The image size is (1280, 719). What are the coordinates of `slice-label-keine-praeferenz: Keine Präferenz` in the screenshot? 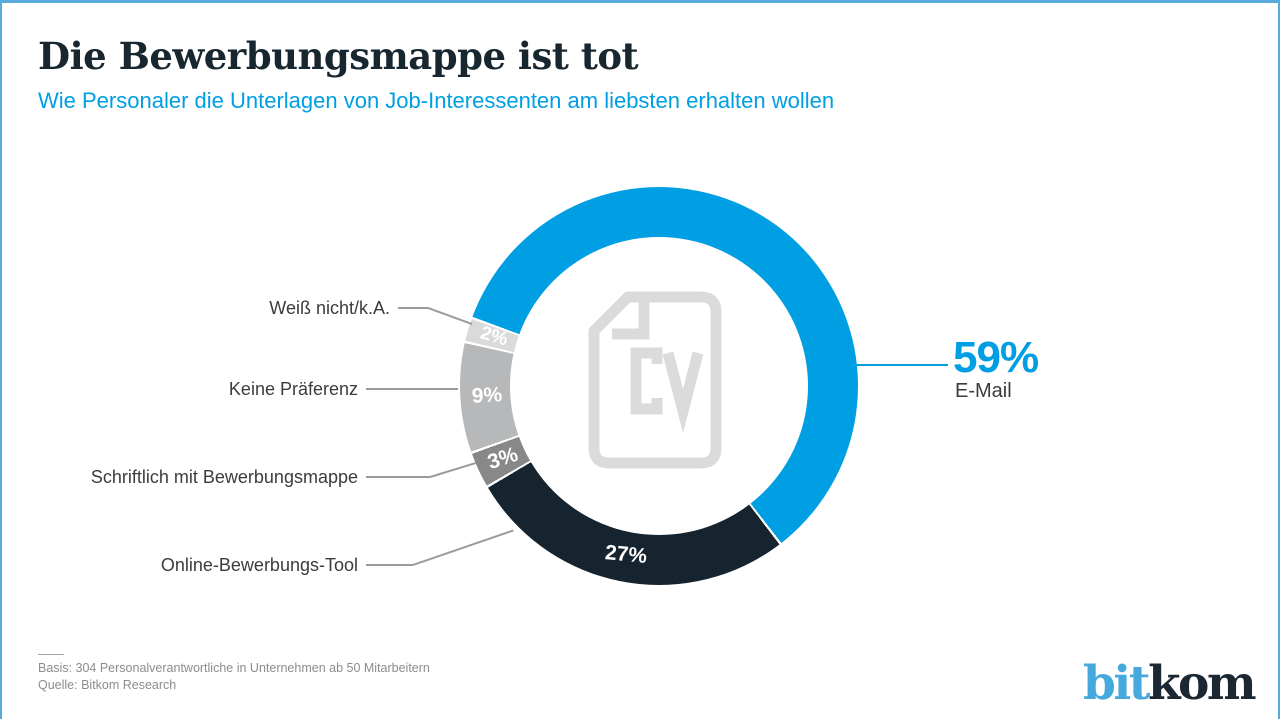 It's located at (293, 389).